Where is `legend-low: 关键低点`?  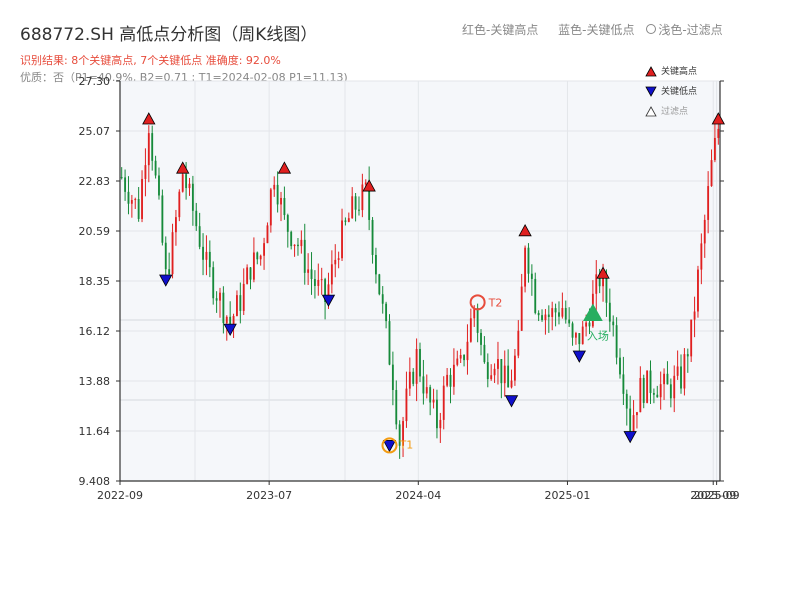
legend-low: 关键低点 is located at coordinates (671, 94).